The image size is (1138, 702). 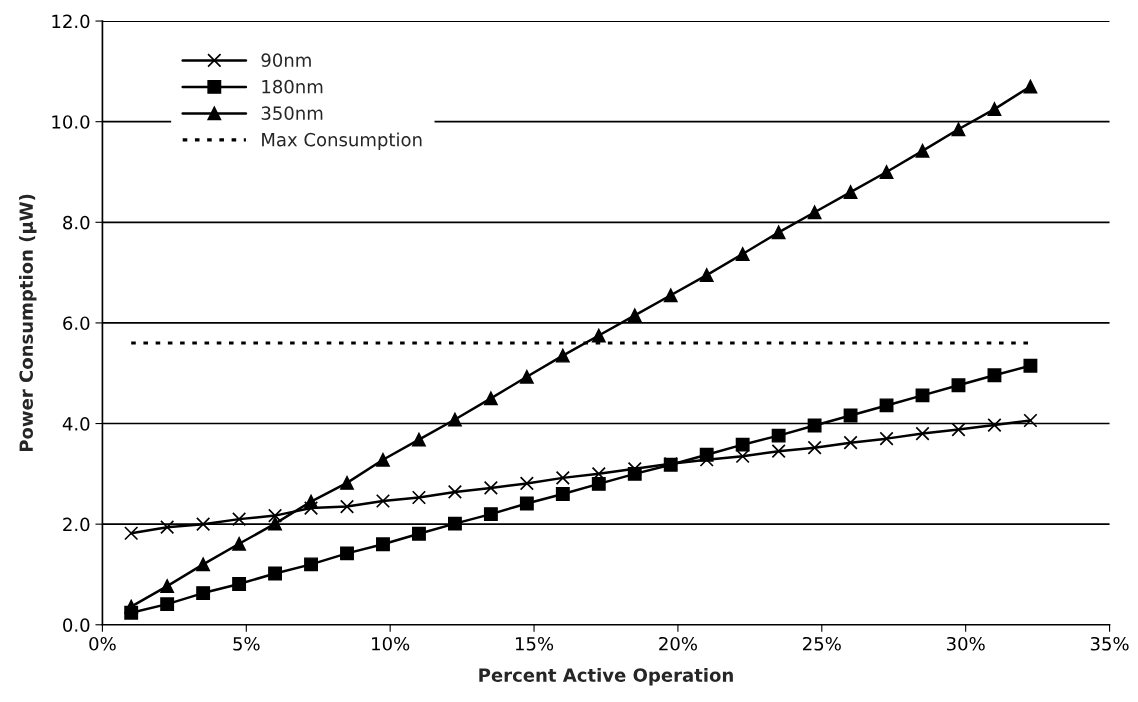 I want to click on legend-label: 180nm, so click(x=292, y=86).